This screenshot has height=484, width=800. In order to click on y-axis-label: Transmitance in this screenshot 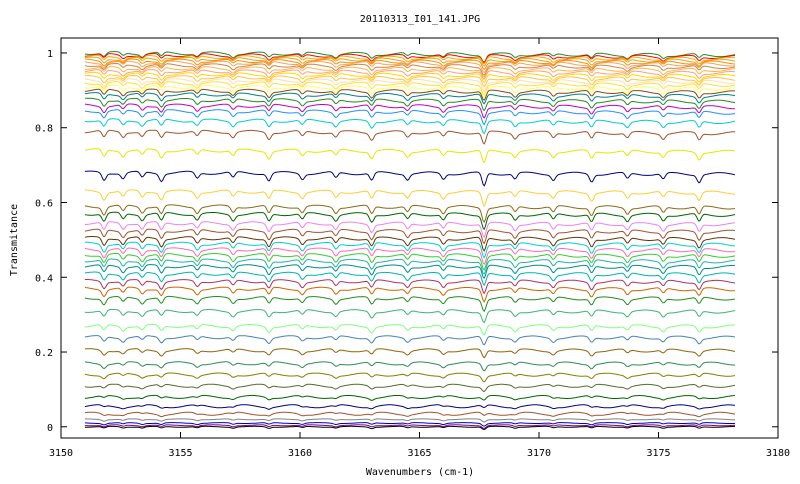, I will do `click(14, 240)`.